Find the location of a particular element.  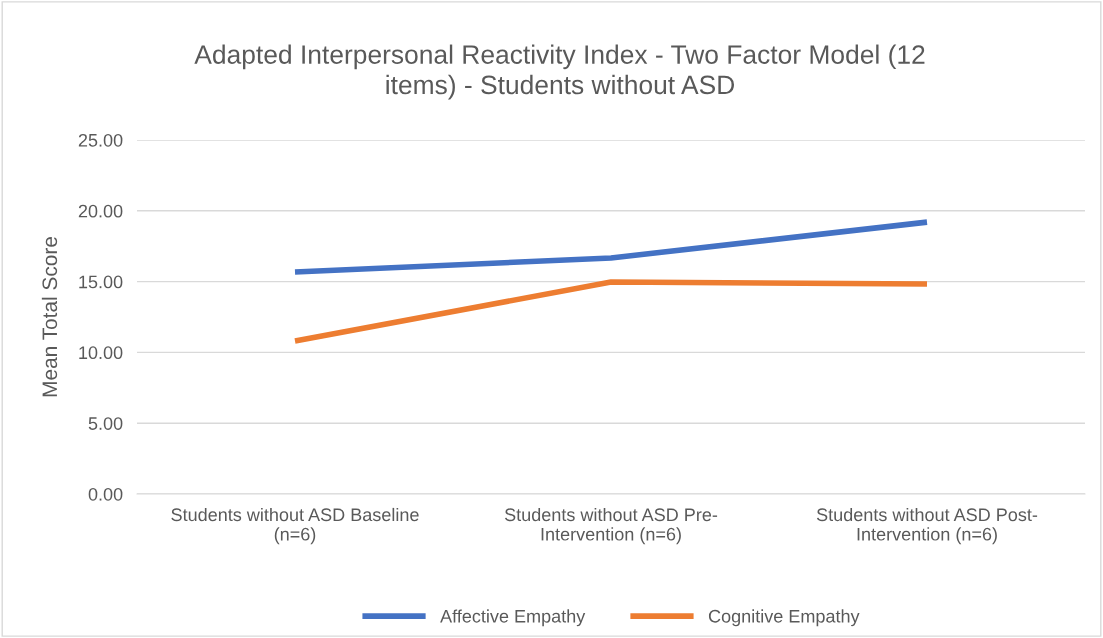

y-tick-label: 20.00 is located at coordinates (100, 211).